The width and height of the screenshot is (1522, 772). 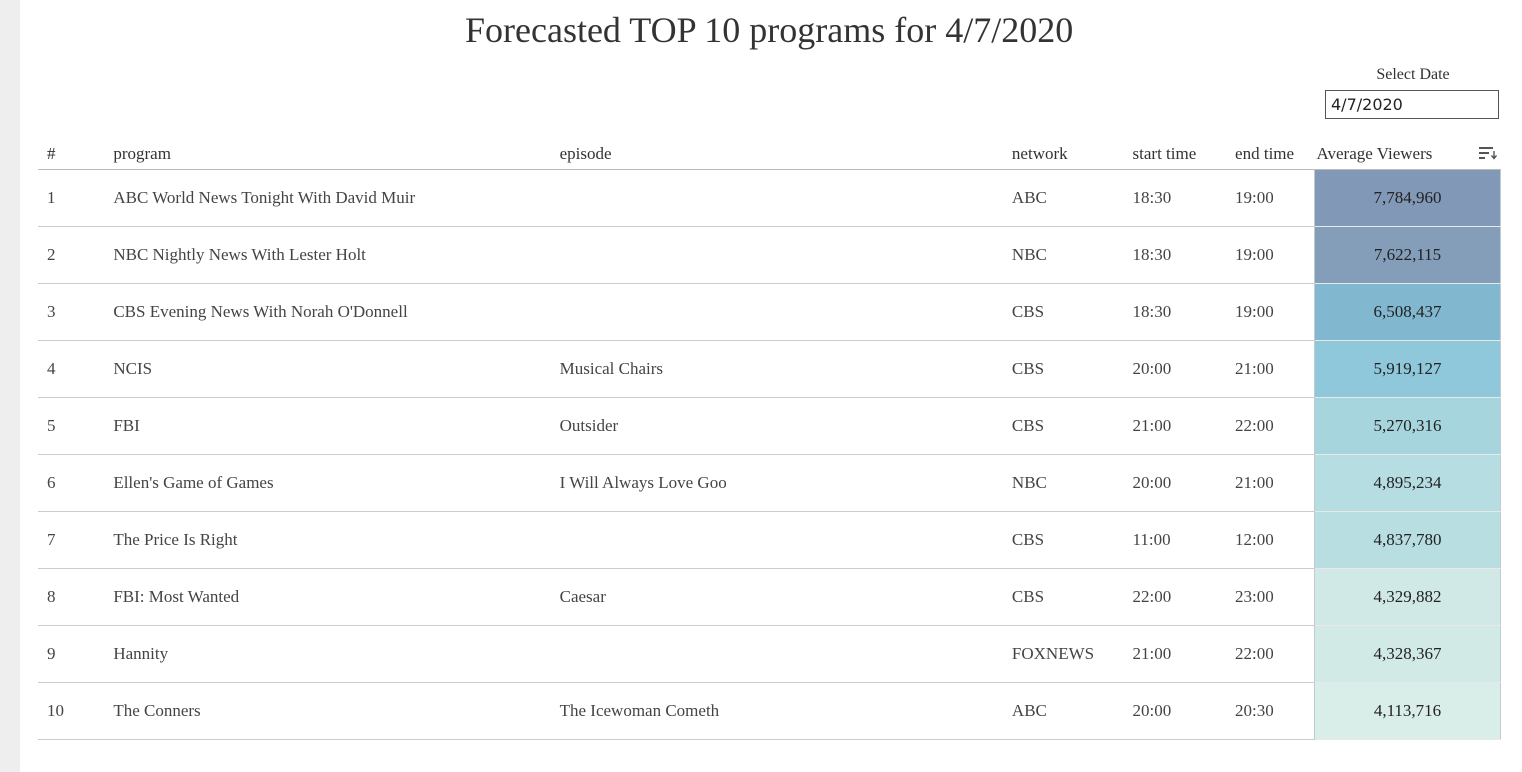 I want to click on header-program: program, so click(x=327, y=154).